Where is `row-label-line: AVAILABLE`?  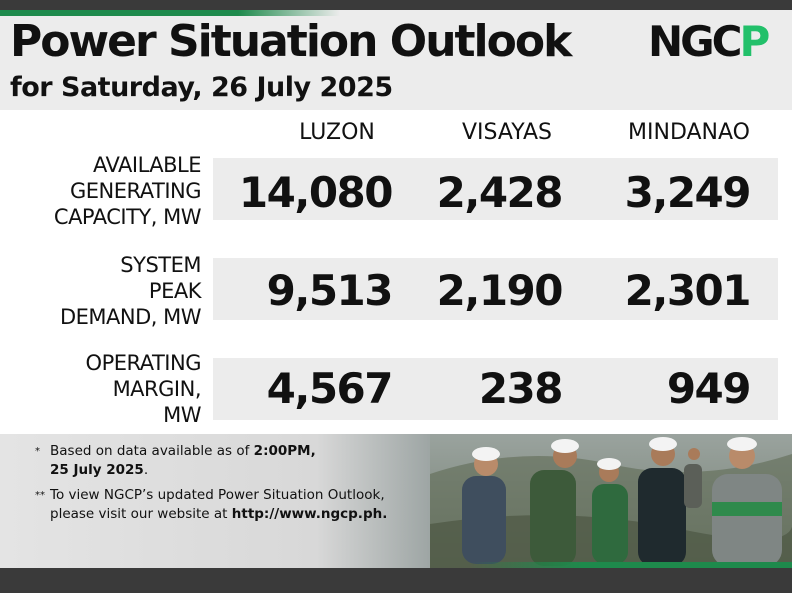
row-label-line: AVAILABLE is located at coordinates (147, 165).